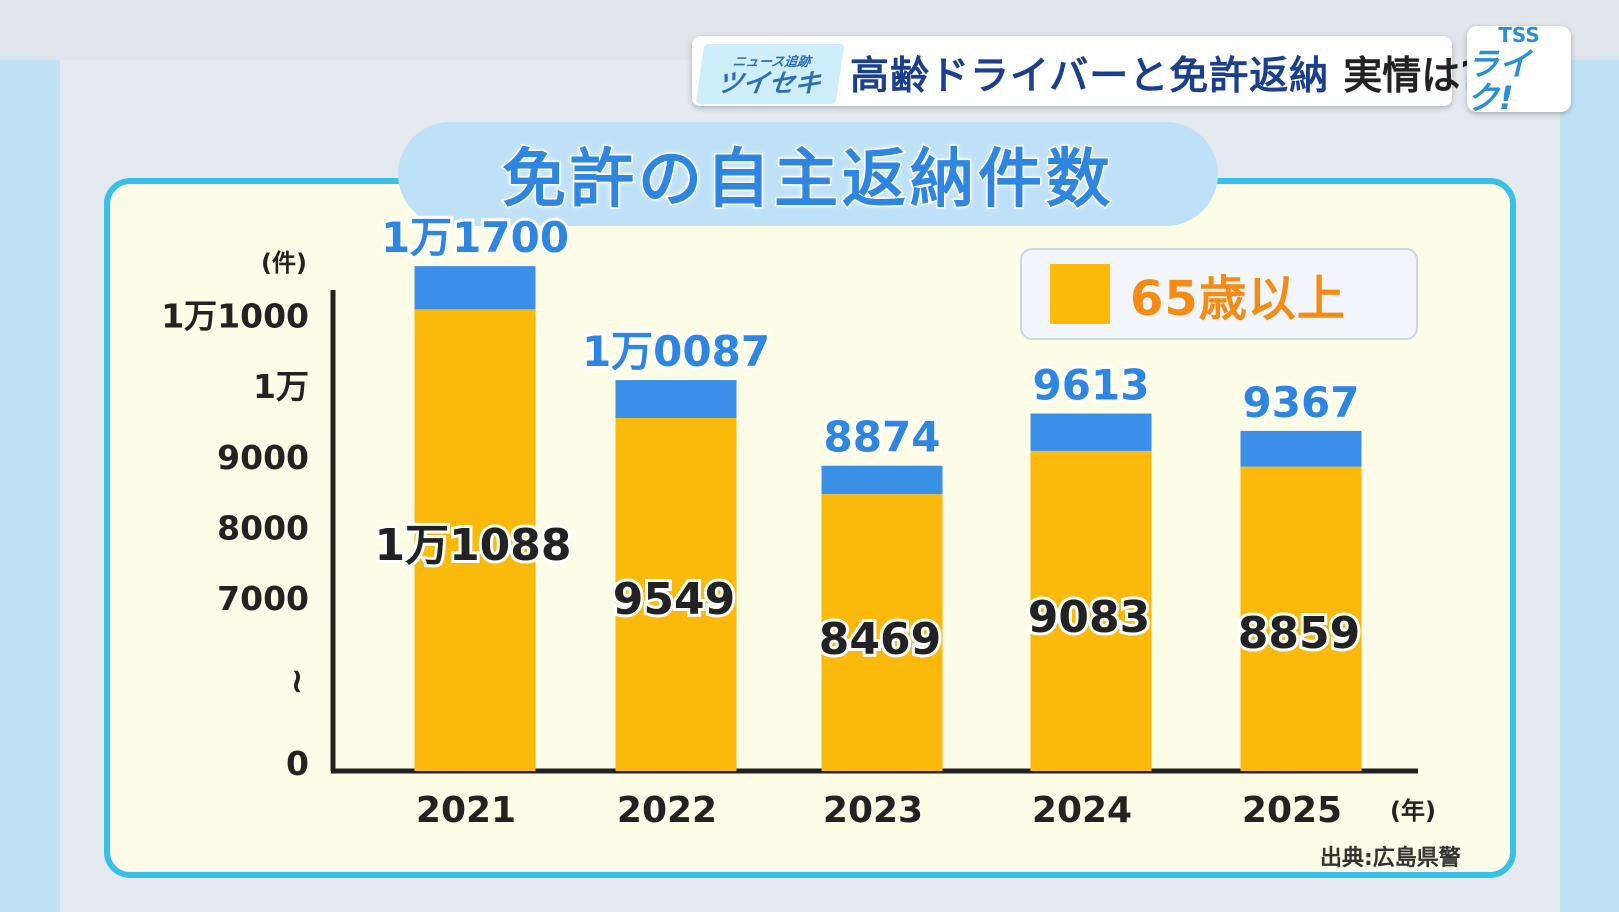  What do you see at coordinates (263, 598) in the screenshot?
I see `y-tick-label: 7000` at bounding box center [263, 598].